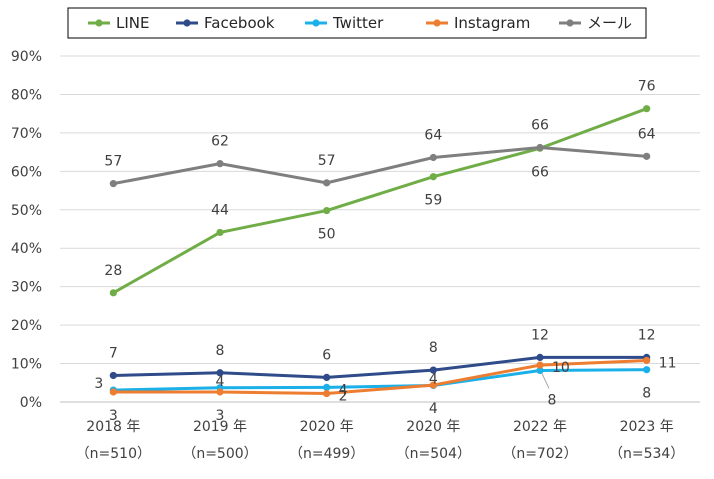 The height and width of the screenshot is (479, 714). What do you see at coordinates (646, 454) in the screenshot?
I see `x-tick-sublabel: （n=534）` at bounding box center [646, 454].